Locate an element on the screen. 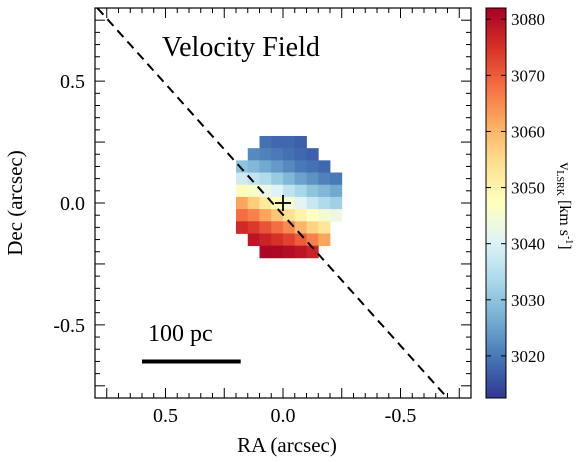  y-tick-label: 0.5 is located at coordinates (72, 82).